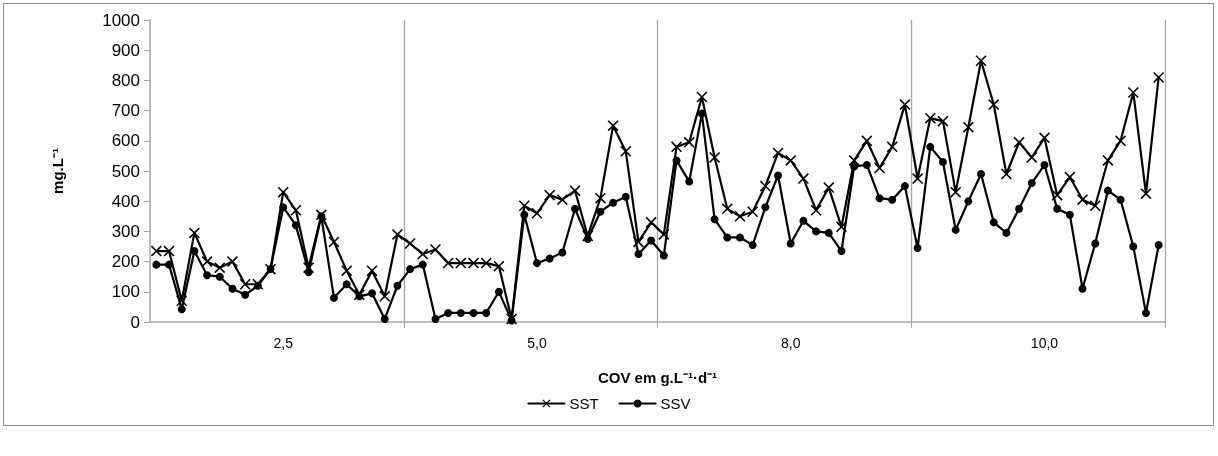 The width and height of the screenshot is (1218, 456). I want to click on y-tick-label: 600, so click(125, 141).